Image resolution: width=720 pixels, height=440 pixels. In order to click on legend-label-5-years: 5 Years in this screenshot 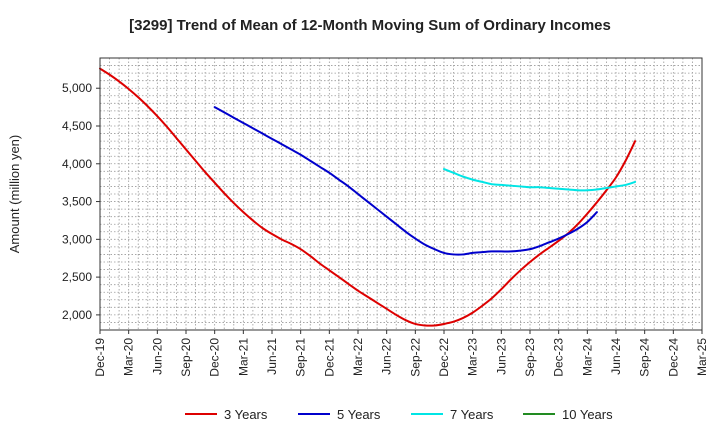, I will do `click(359, 414)`.